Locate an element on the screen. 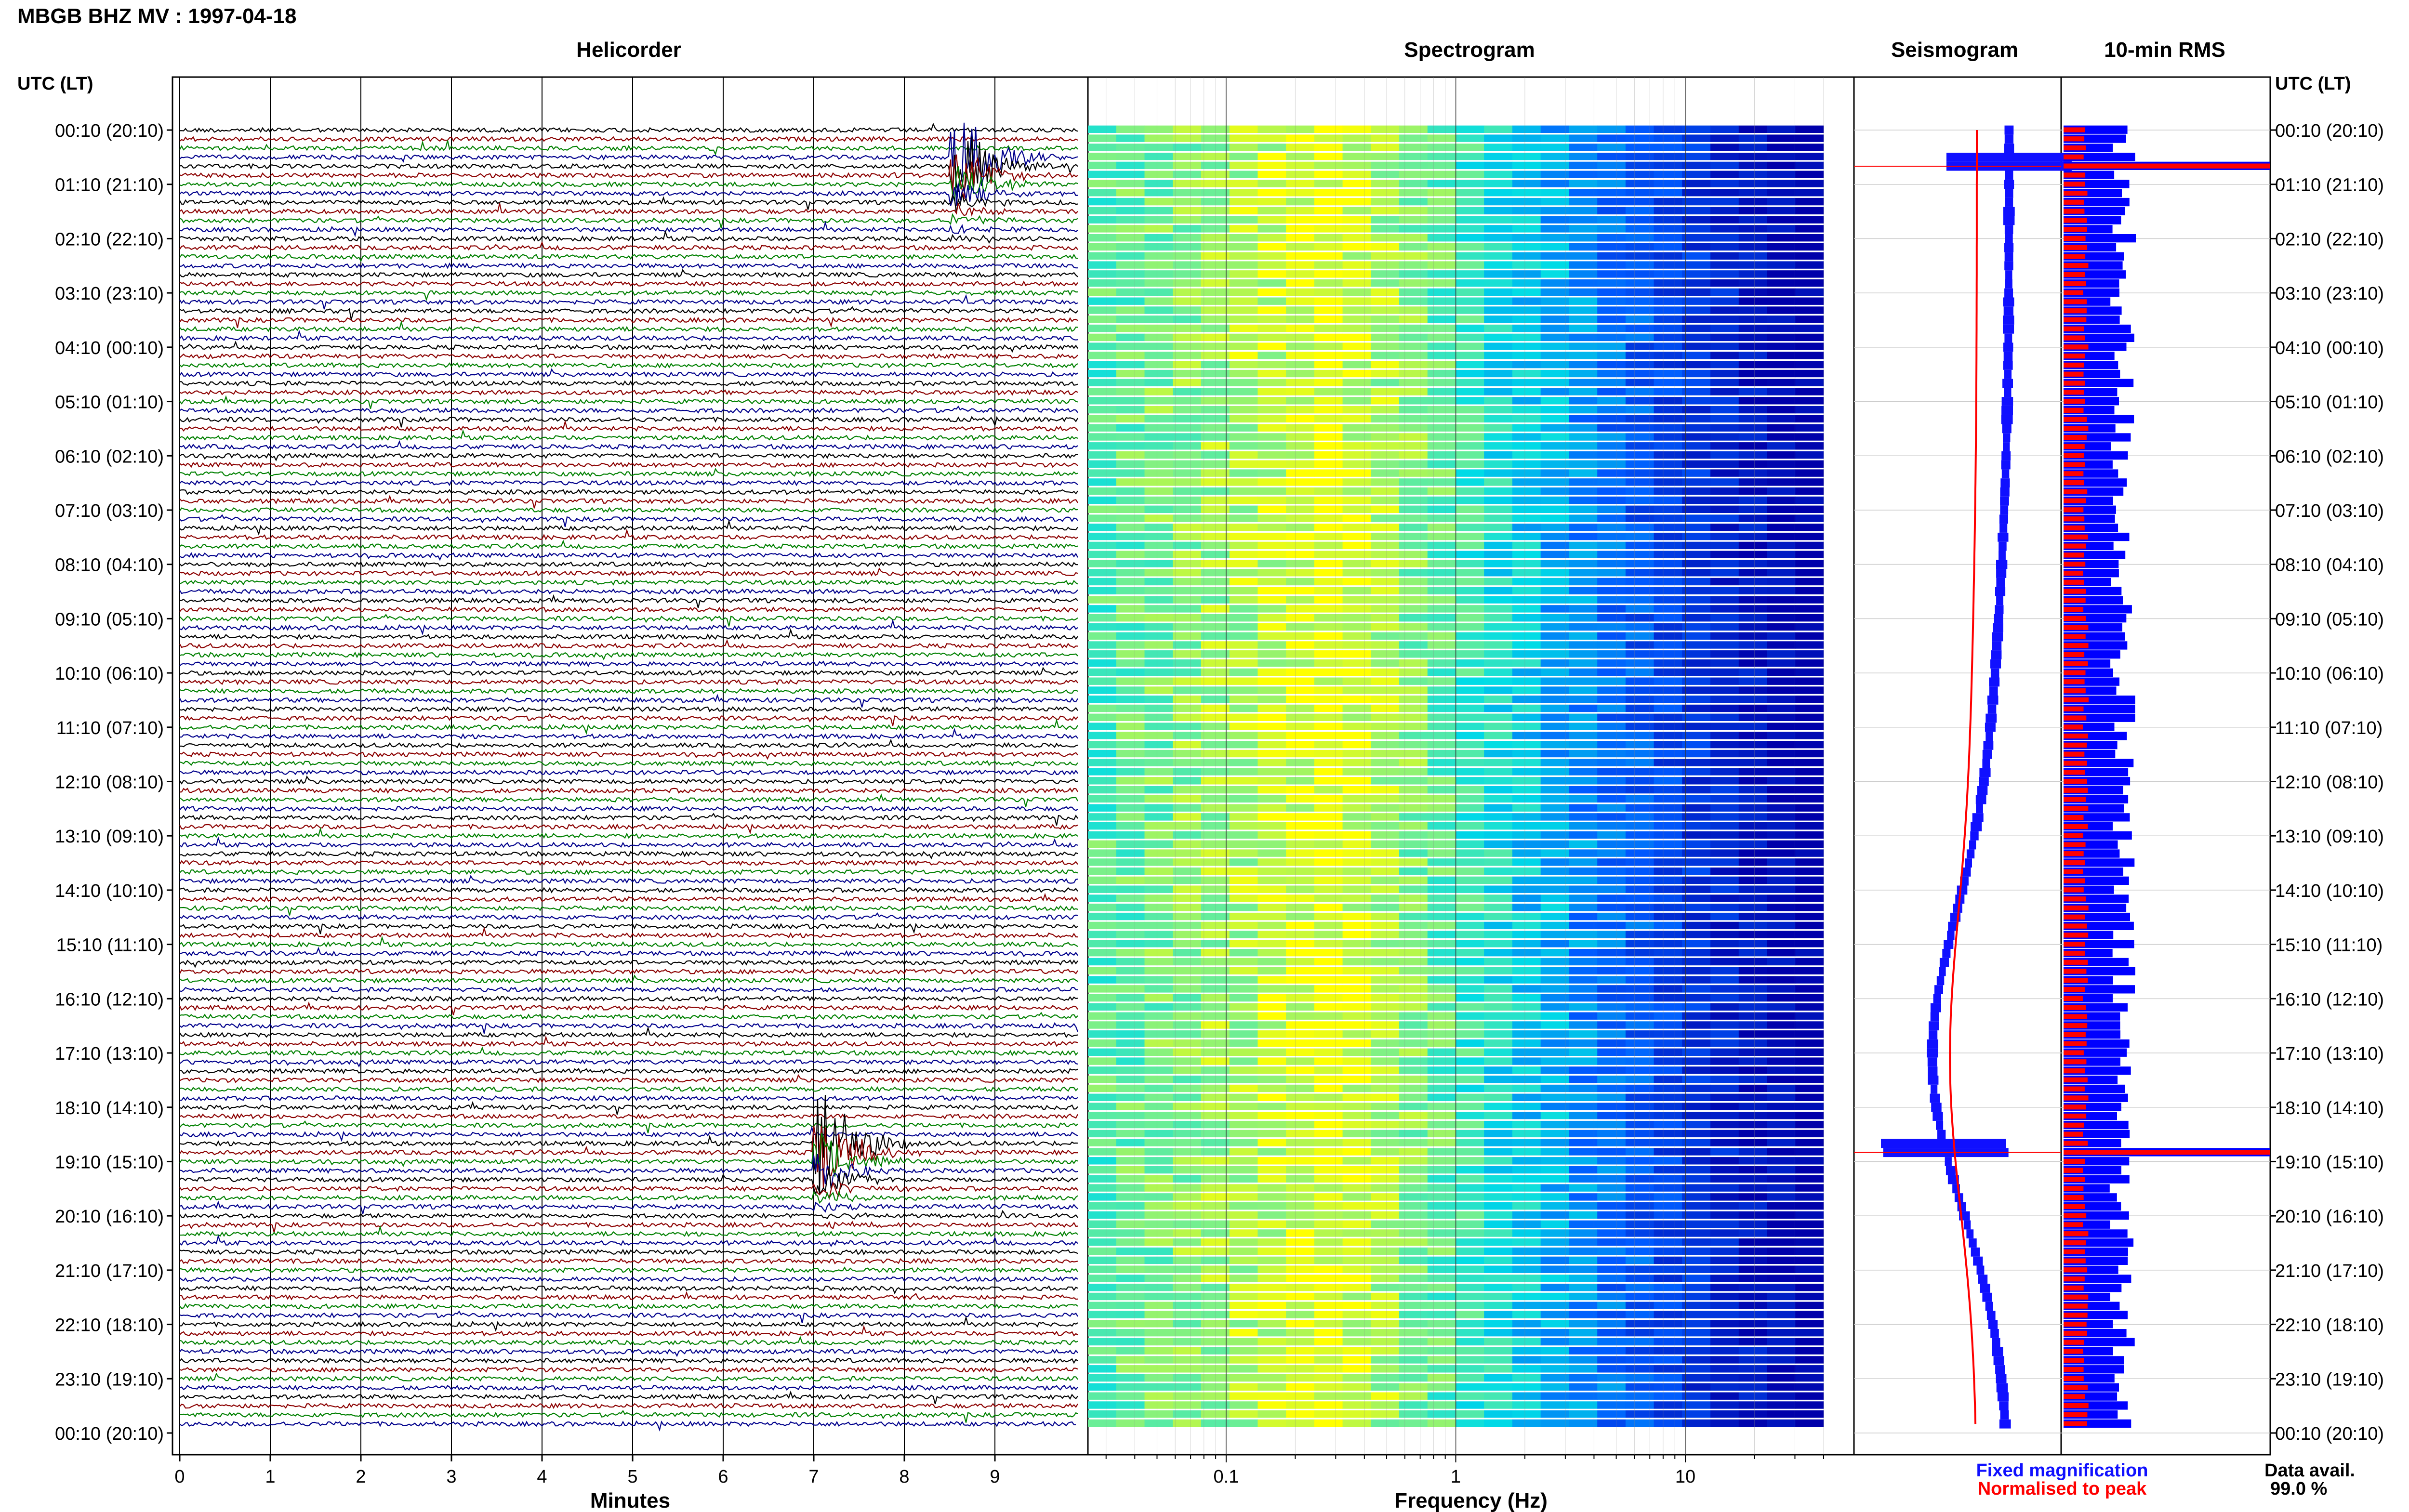 Image resolution: width=2409 pixels, height=1512 pixels. panel-title-helicorder: Helicorder is located at coordinates (628, 50).